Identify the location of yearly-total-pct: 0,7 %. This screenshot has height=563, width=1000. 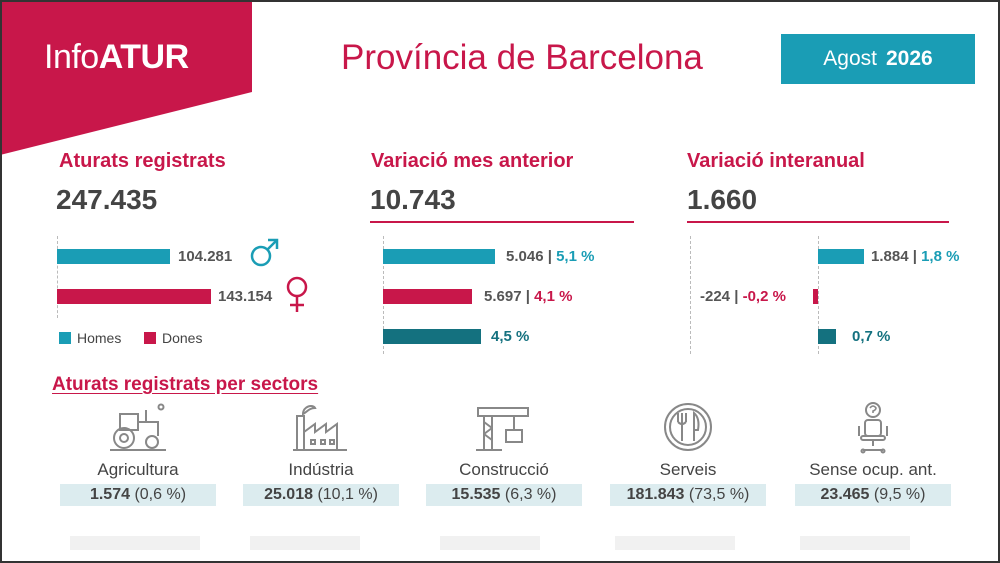
(871, 336).